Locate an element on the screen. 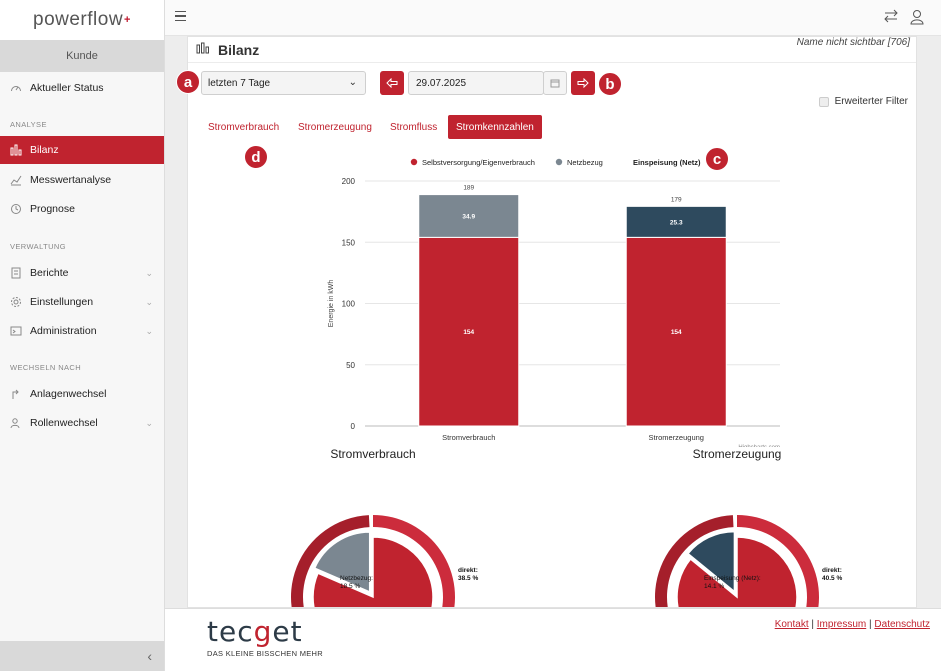  sidebar-item-status: Aktueller Status is located at coordinates (82, 88).